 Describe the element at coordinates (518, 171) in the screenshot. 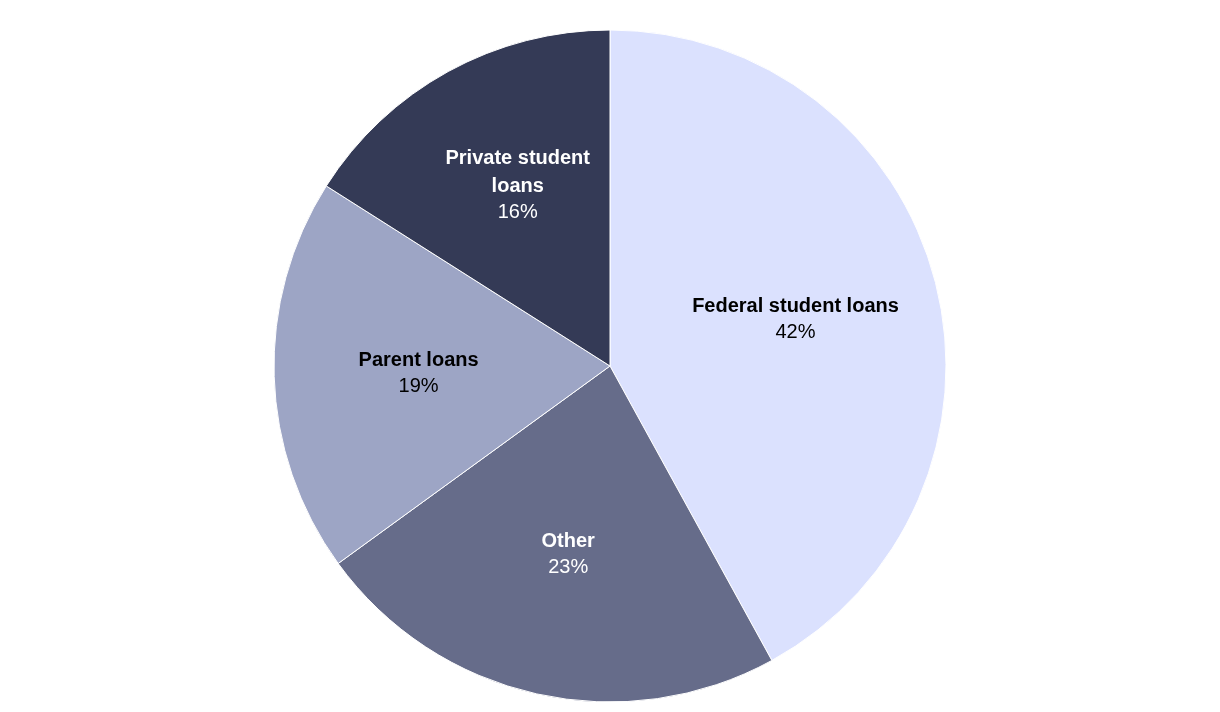

I see `slice-label: Private student loans` at that location.